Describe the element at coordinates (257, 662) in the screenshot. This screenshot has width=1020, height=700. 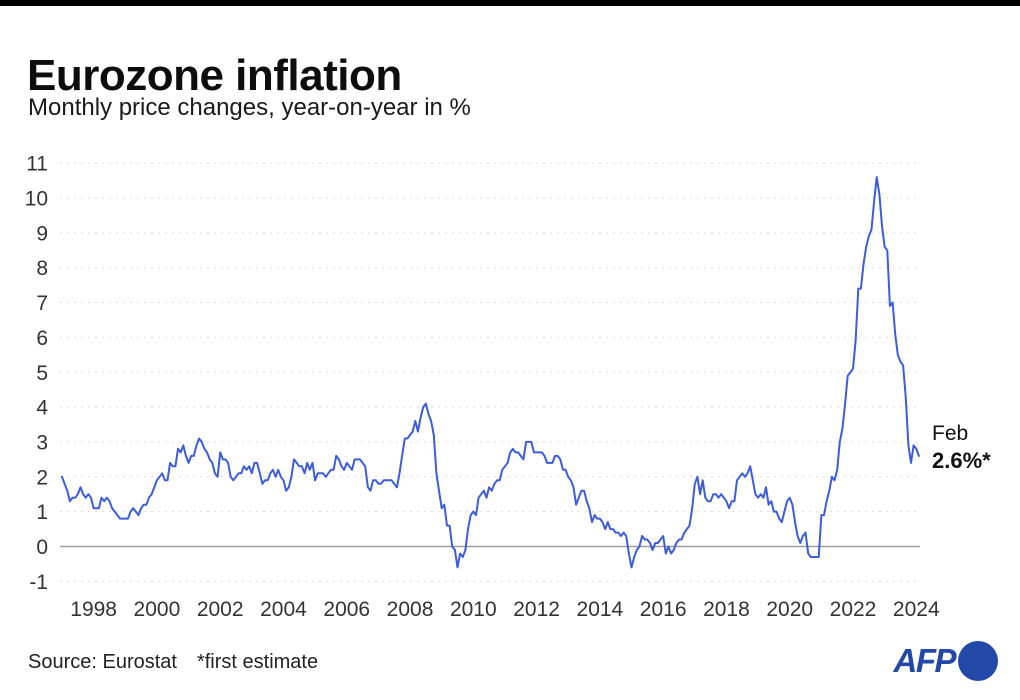
I see `estimate-note: *first estimate` at that location.